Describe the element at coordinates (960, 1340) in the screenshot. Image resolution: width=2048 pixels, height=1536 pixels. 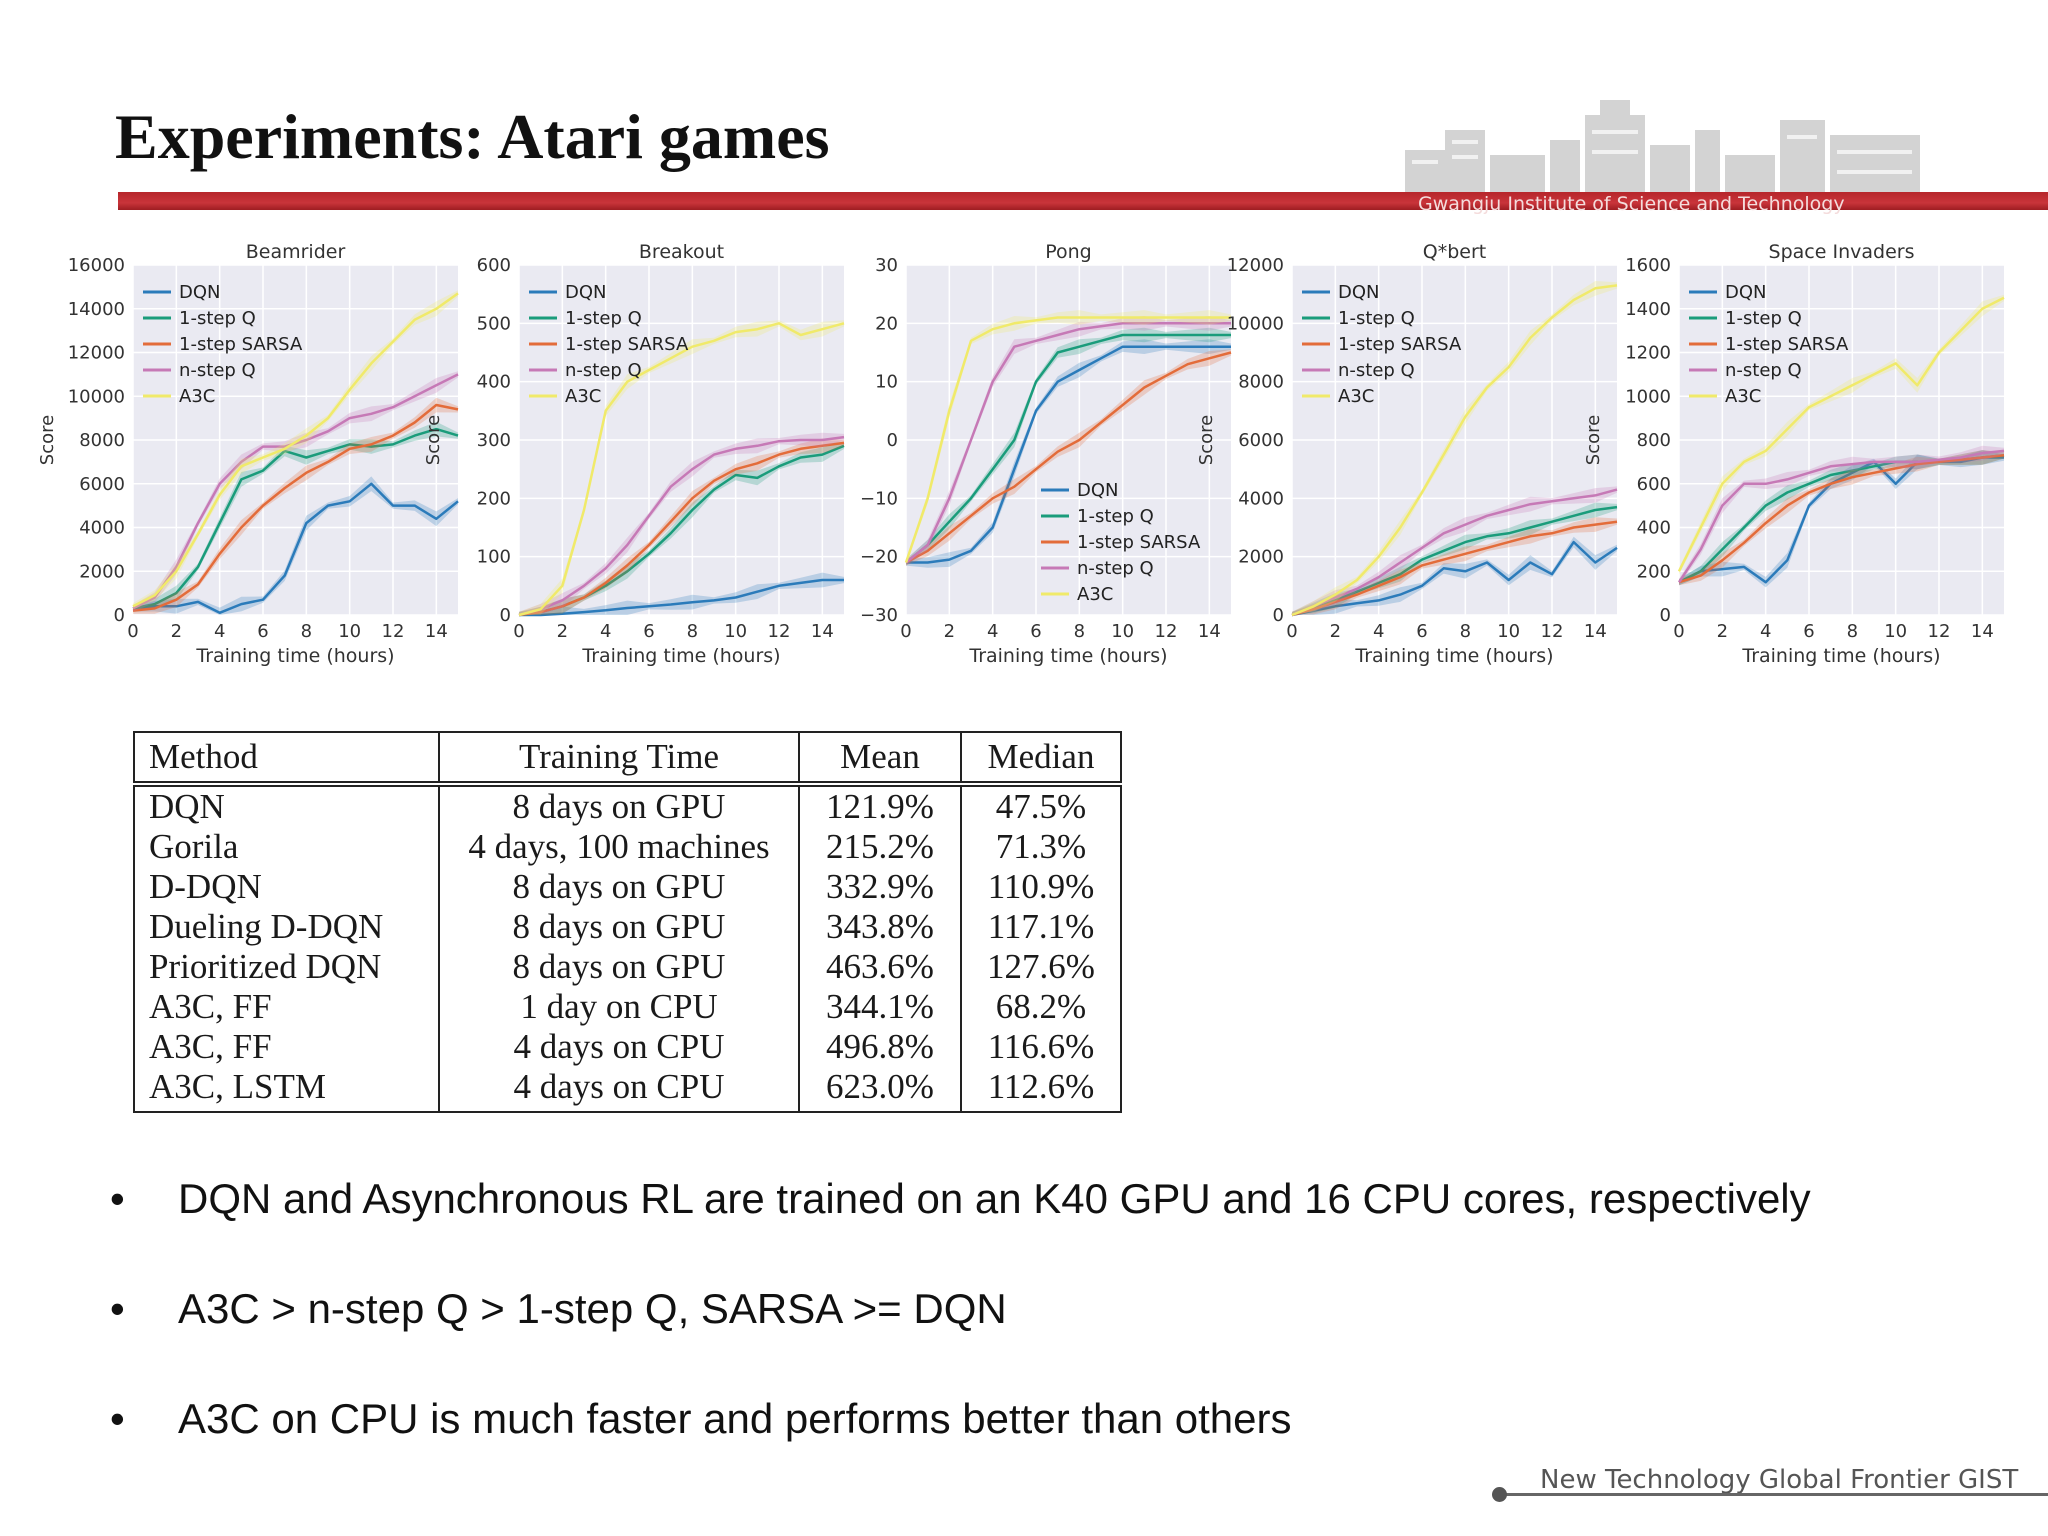
I see `bullet-item: • A3C > n-step Q > 1-step Q, SARSA >= DQN` at that location.